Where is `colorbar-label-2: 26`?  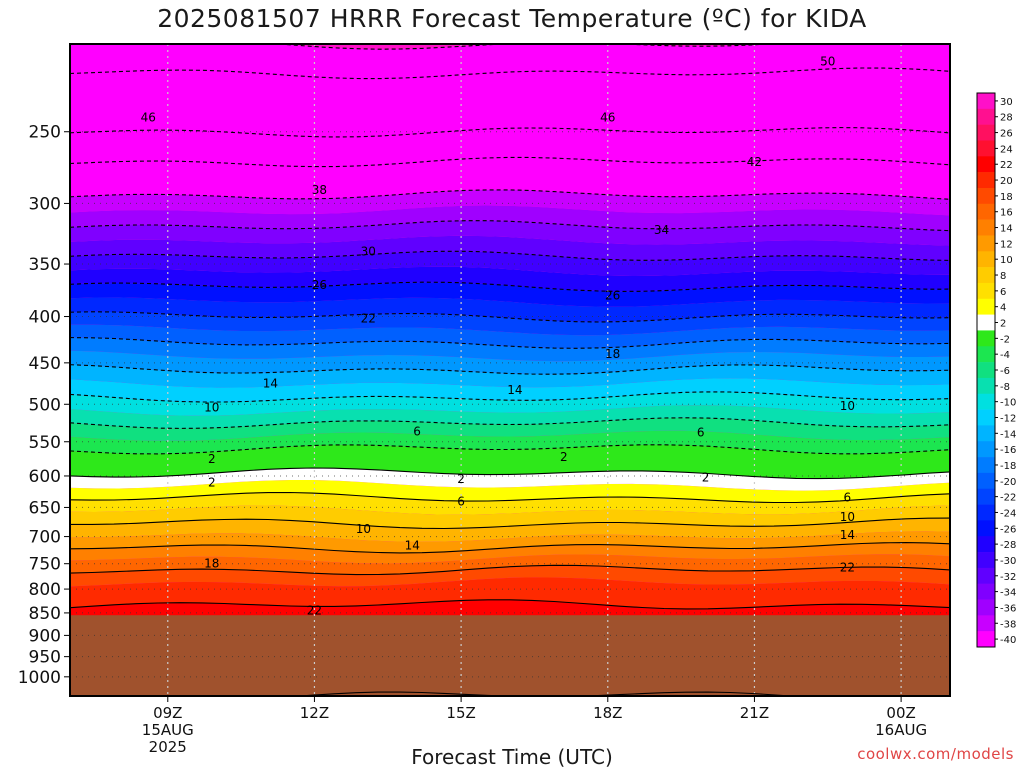 colorbar-label-2: 26 is located at coordinates (1006, 134).